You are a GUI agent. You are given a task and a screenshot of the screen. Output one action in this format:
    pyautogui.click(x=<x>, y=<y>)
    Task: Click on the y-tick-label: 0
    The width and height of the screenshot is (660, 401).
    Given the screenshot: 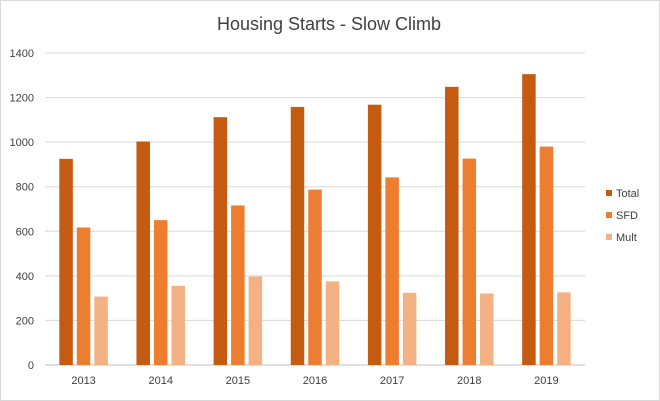 What is the action you would take?
    pyautogui.click(x=31, y=366)
    